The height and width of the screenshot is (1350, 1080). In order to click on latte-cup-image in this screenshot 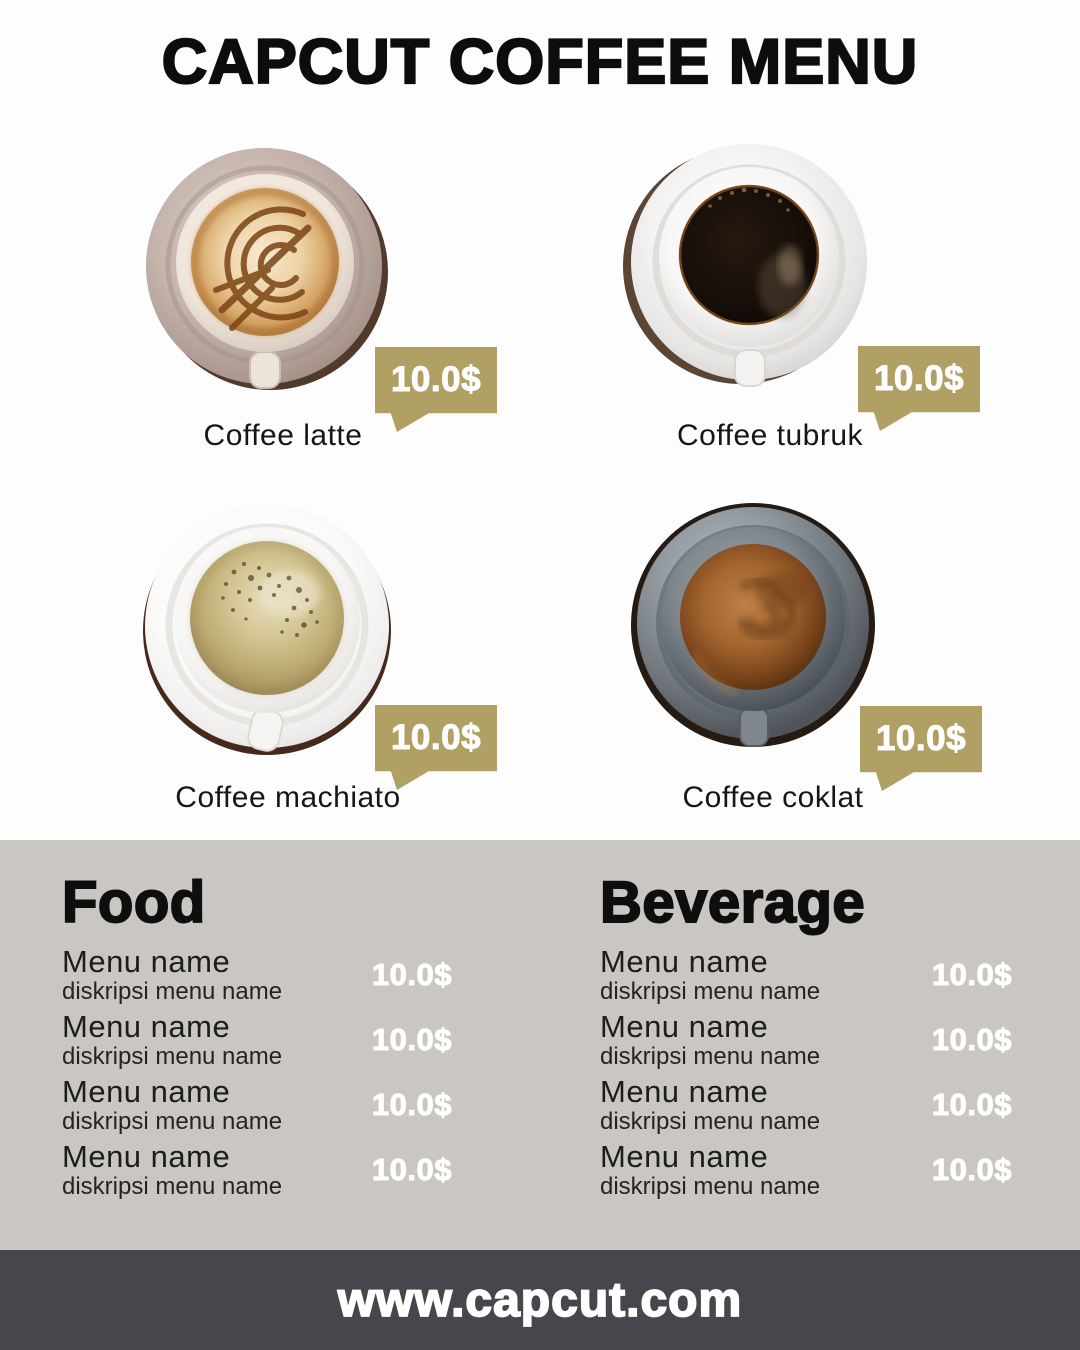, I will do `click(265, 267)`.